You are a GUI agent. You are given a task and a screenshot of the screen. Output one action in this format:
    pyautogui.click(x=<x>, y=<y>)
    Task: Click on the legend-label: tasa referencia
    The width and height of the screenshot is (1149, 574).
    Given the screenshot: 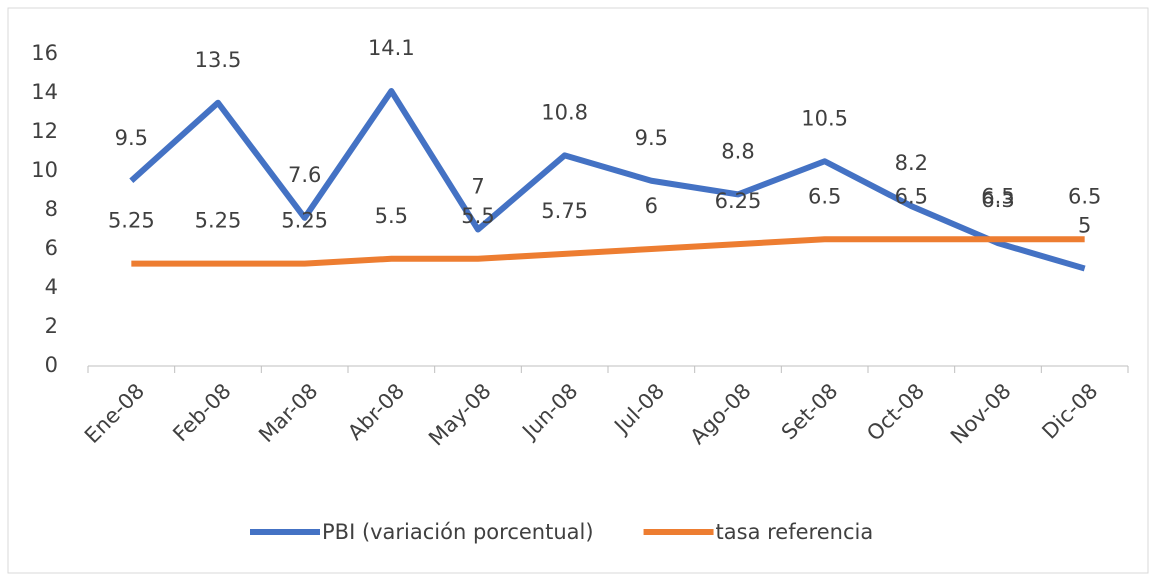 What is the action you would take?
    pyautogui.click(x=795, y=532)
    